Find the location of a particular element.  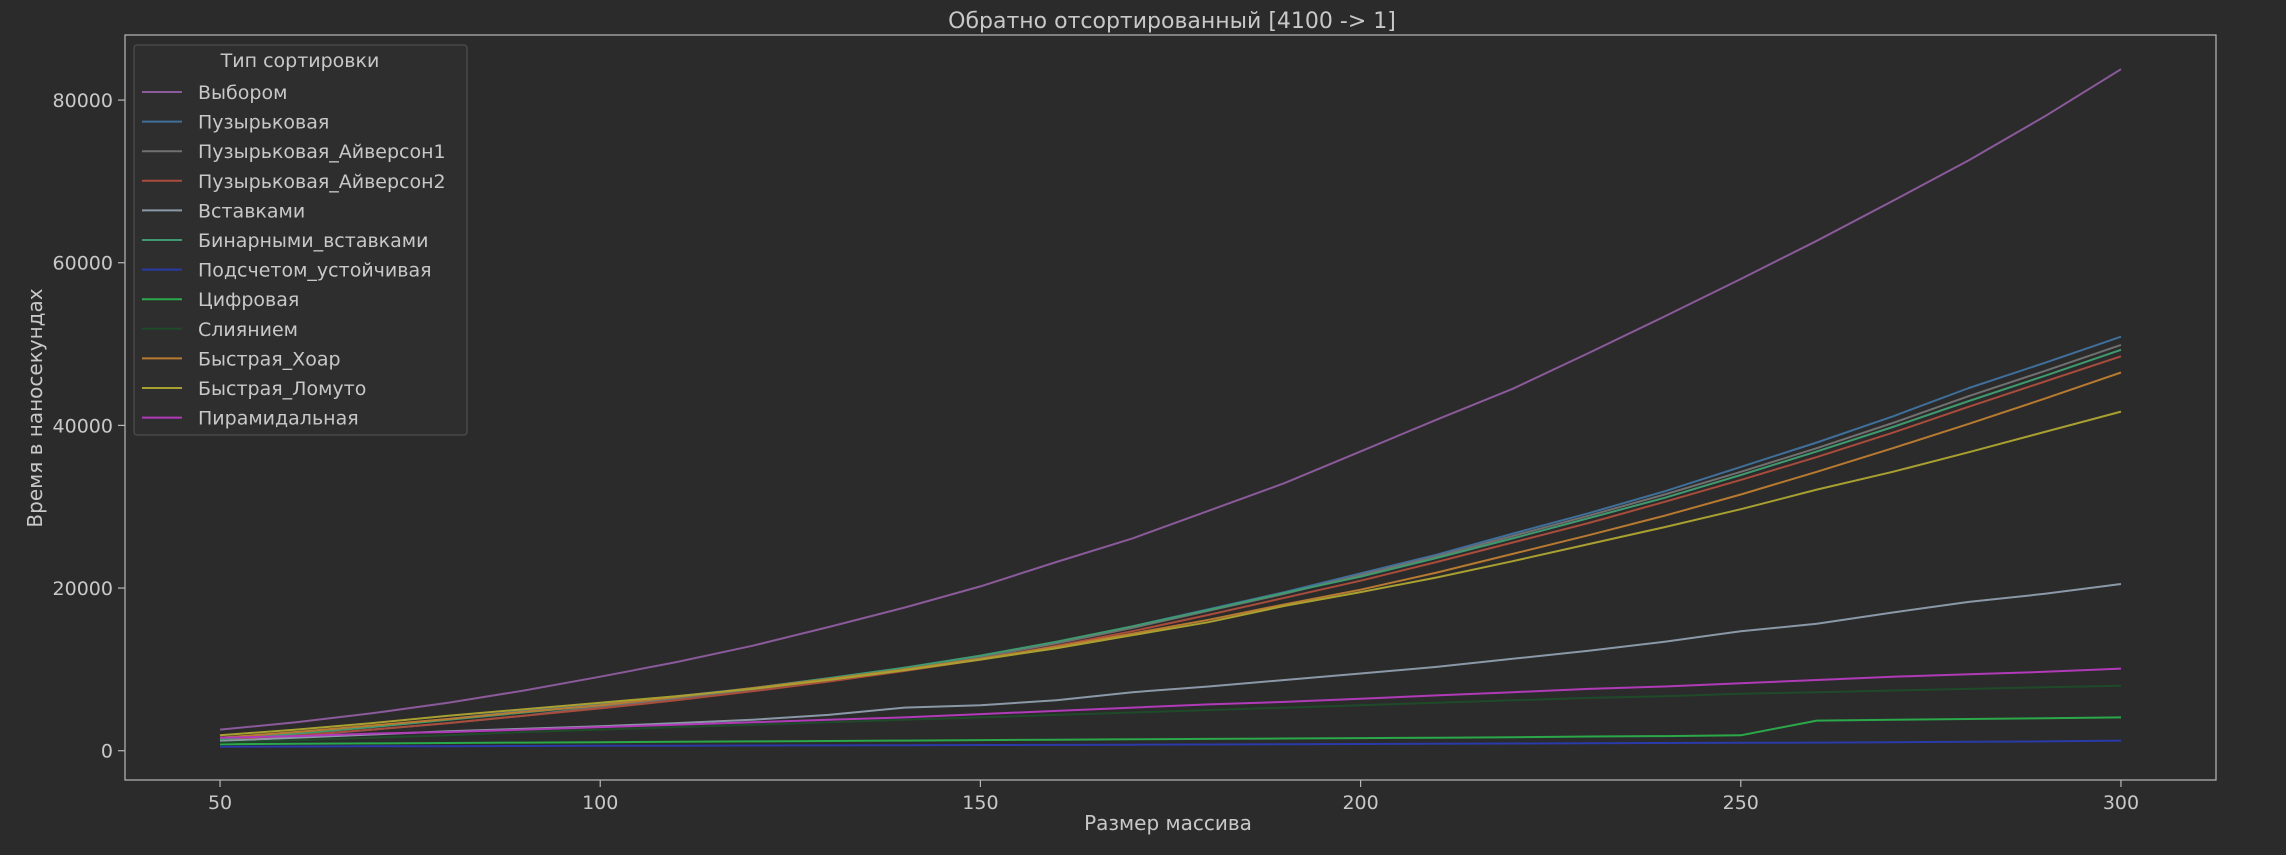

y-tick-label: 40000 is located at coordinates (83, 426).